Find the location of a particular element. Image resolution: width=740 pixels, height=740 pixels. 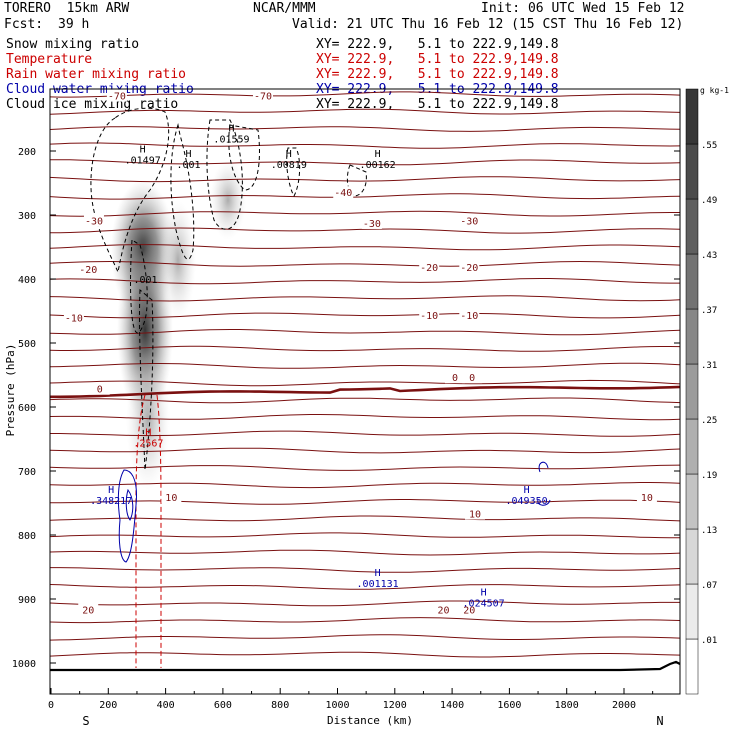

x-axis-label: Distance (km) is located at coordinates (370, 720).